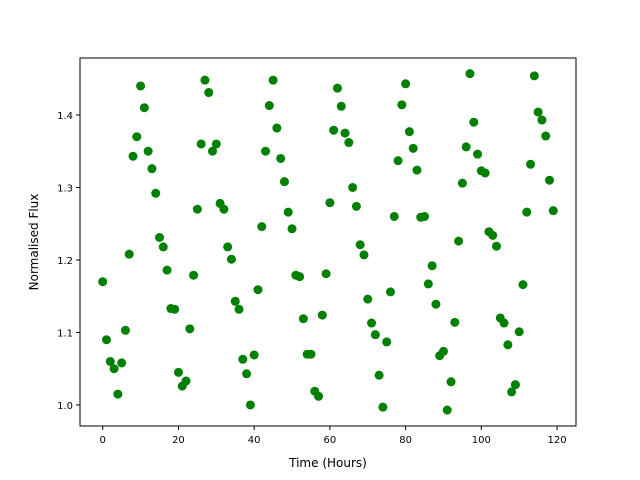 The height and width of the screenshot is (480, 640). What do you see at coordinates (65, 188) in the screenshot?
I see `y-tick-label: 1.3` at bounding box center [65, 188].